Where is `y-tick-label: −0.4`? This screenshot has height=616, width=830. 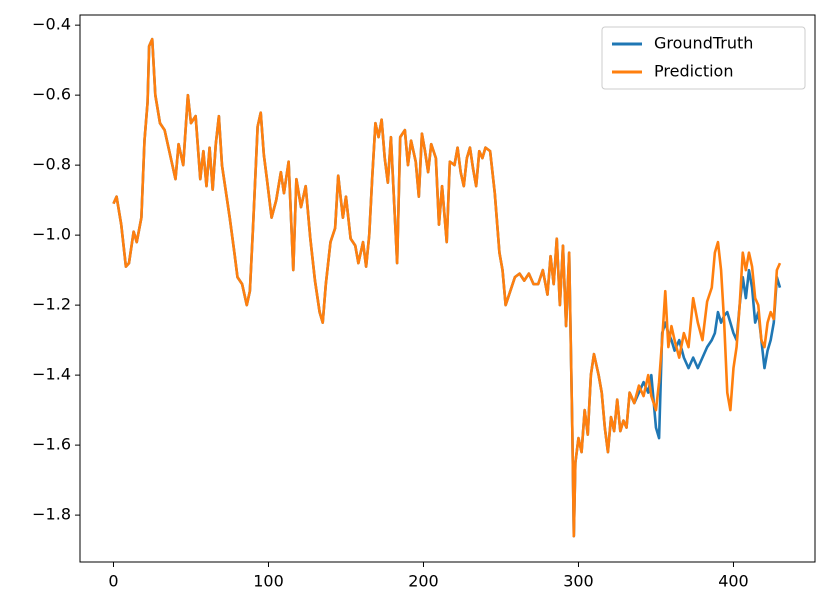
y-tick-label: −0.4 is located at coordinates (51, 24).